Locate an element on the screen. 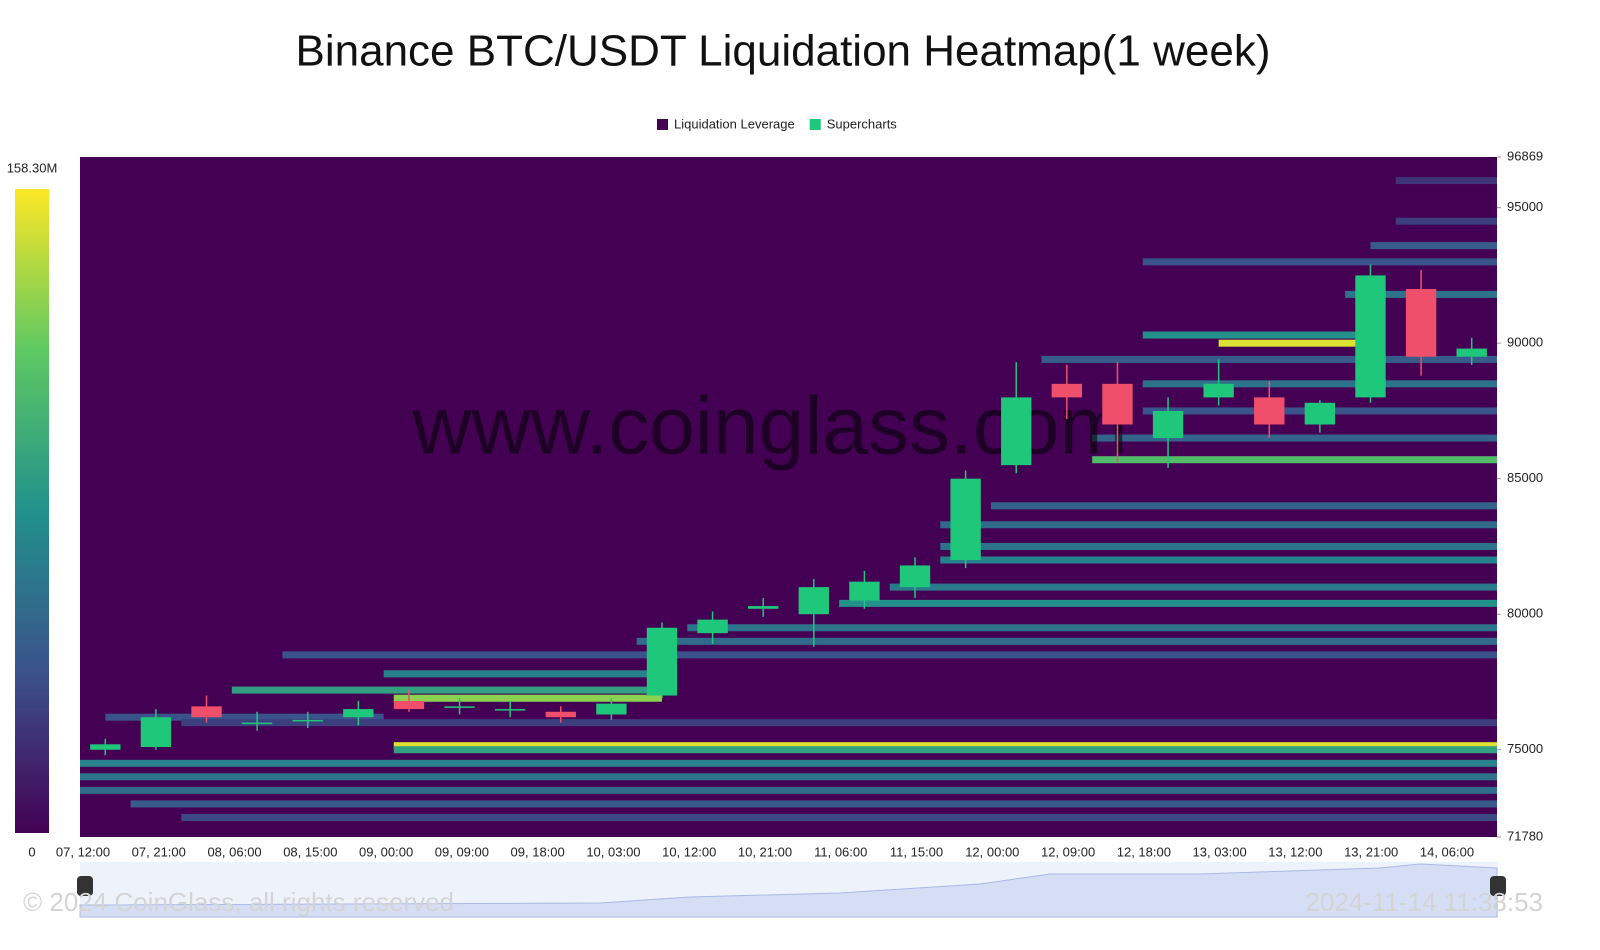 The height and width of the screenshot is (950, 1600). legend-label: Liquidation Leverage is located at coordinates (734, 123).